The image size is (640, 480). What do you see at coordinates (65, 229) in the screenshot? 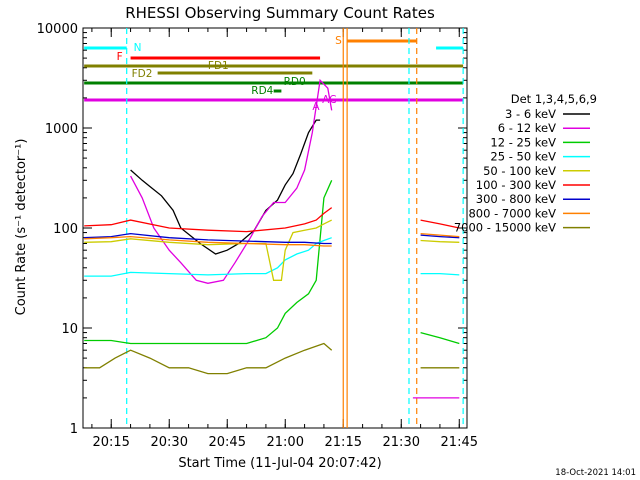
I see `y-tick-label: 100` at bounding box center [65, 229].